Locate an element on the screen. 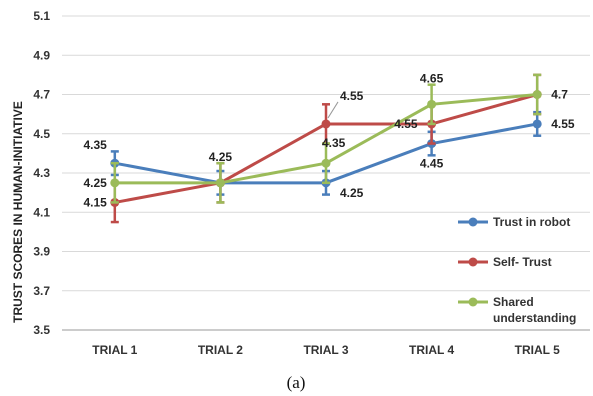 The height and width of the screenshot is (396, 593). x-tick-label: TRIAL 3 is located at coordinates (325, 350).